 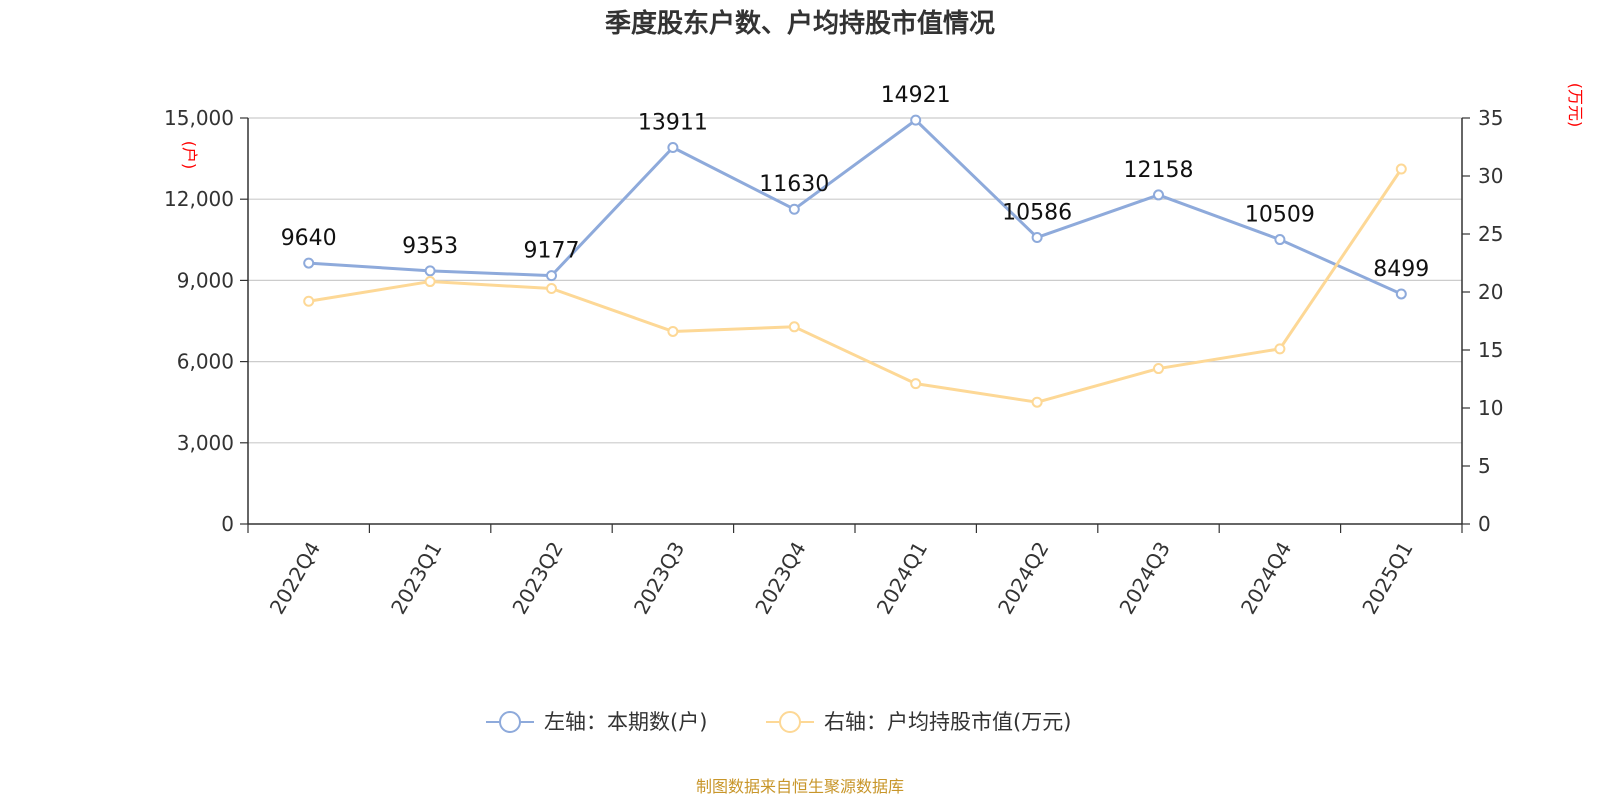 I want to click on right-axis-tick-label: 20, so click(x=1490, y=292).